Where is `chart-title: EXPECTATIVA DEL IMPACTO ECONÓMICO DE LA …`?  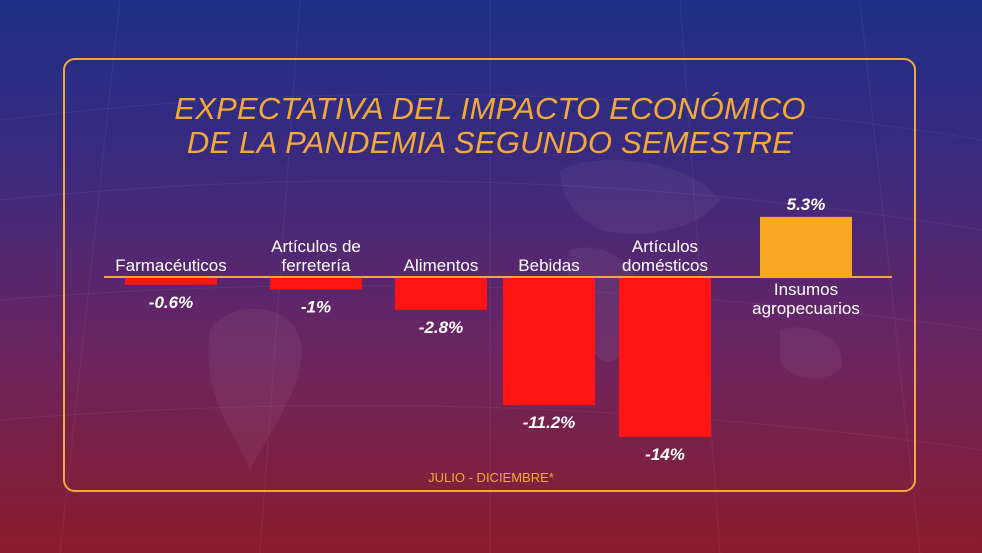
chart-title: EXPECTATIVA DEL IMPACTO ECONÓMICO DE LA … is located at coordinates (490, 126).